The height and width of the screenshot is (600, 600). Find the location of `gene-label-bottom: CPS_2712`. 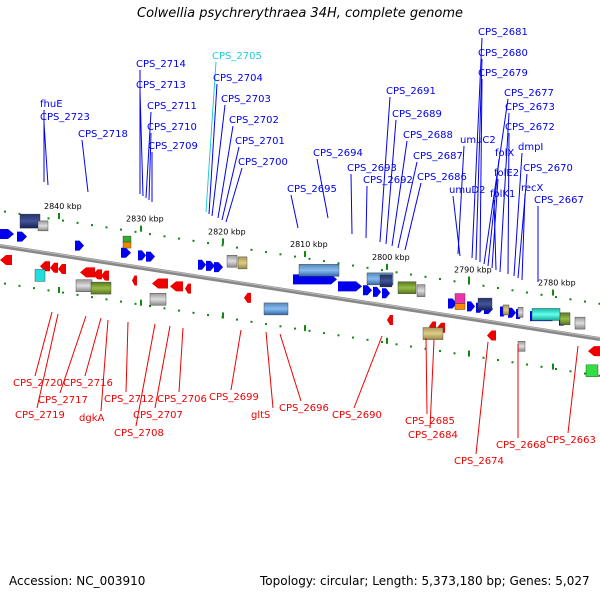

gene-label-bottom: CPS_2712 is located at coordinates (129, 399).